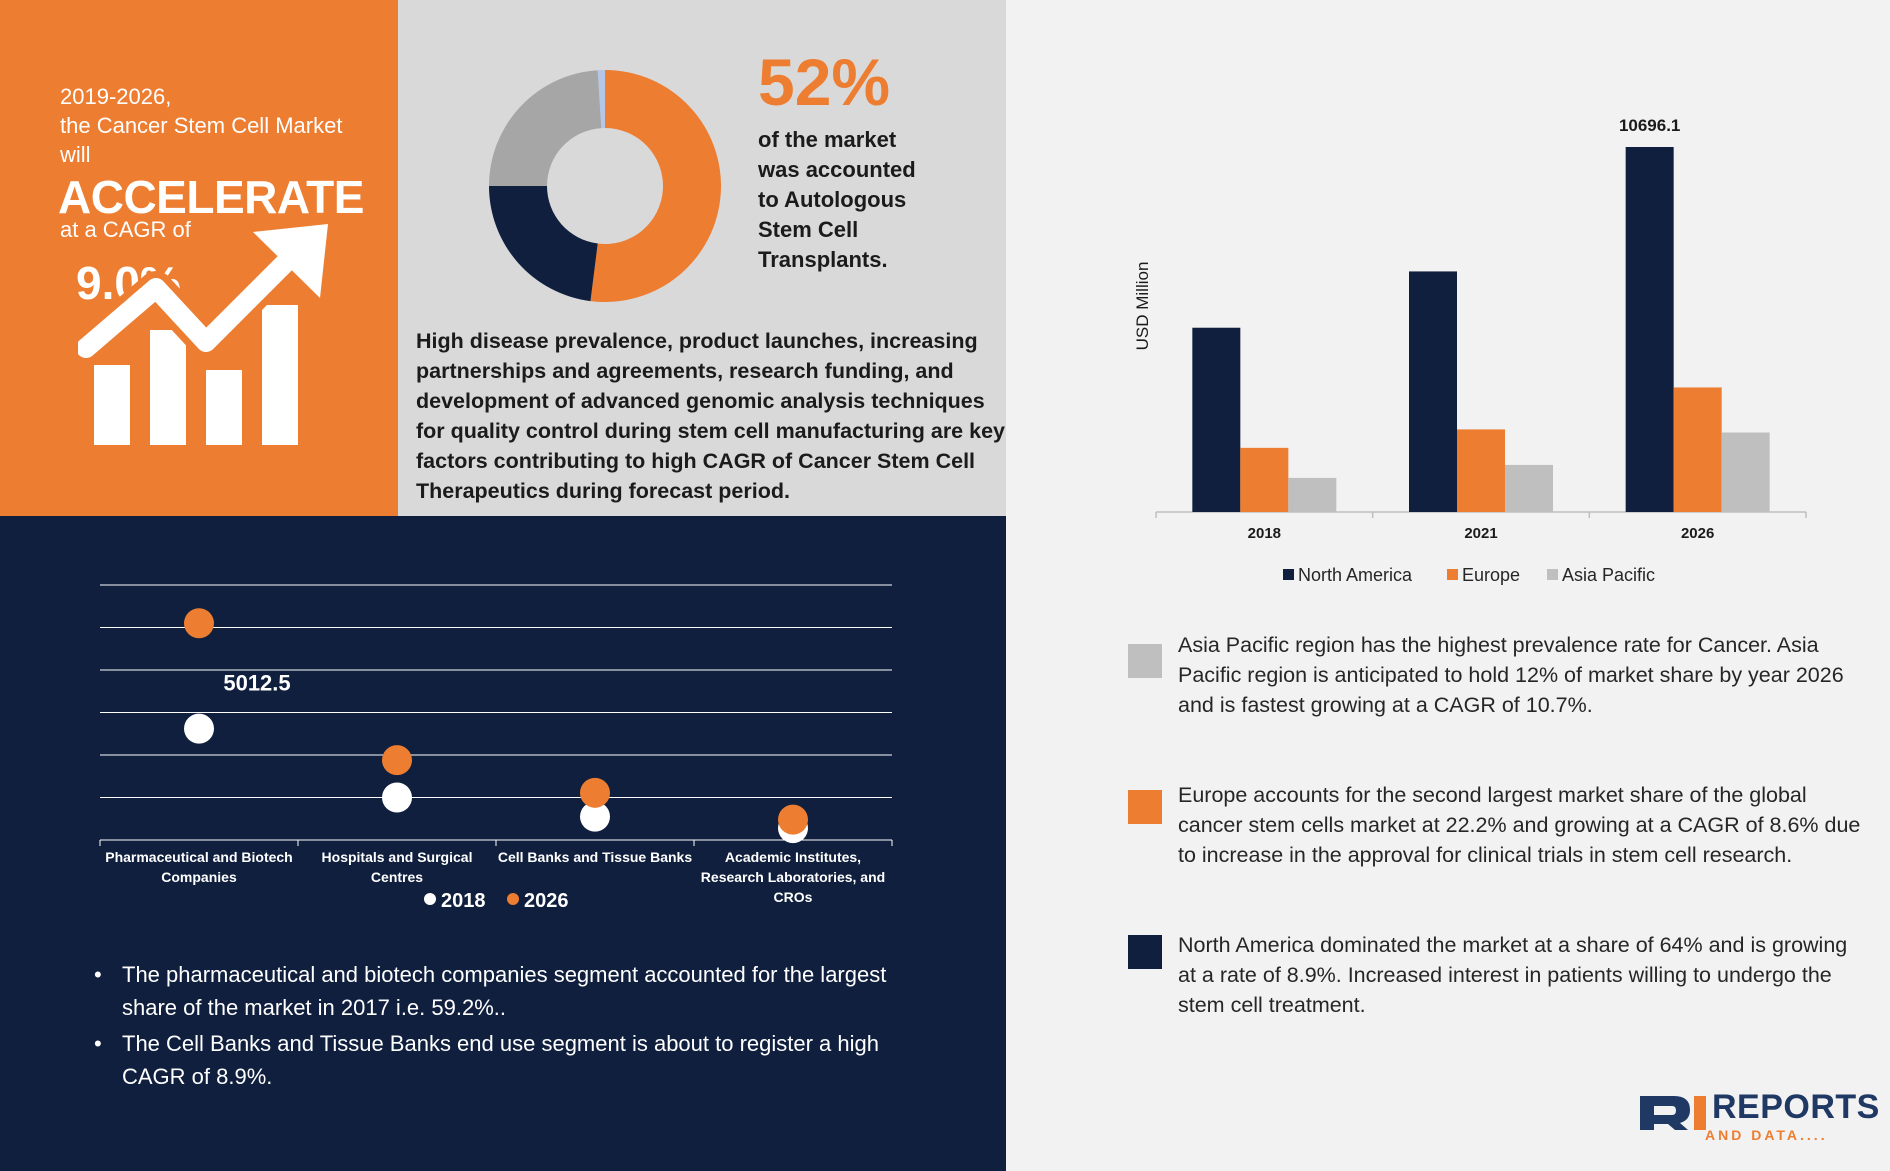 The image size is (1890, 1171). I want to click on category-label-line: Hospitals and Surgical, so click(397, 857).